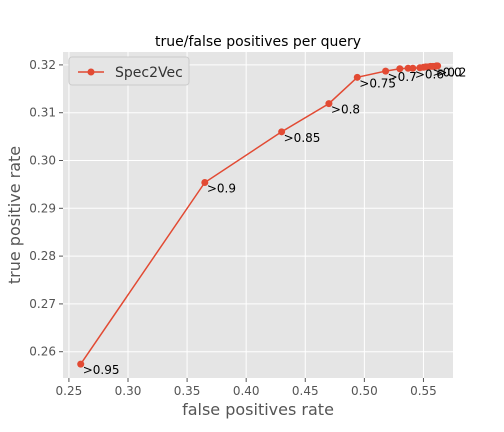 The height and width of the screenshot is (432, 504). Describe the element at coordinates (221, 188) in the screenshot. I see `data-label: >0.9` at that location.